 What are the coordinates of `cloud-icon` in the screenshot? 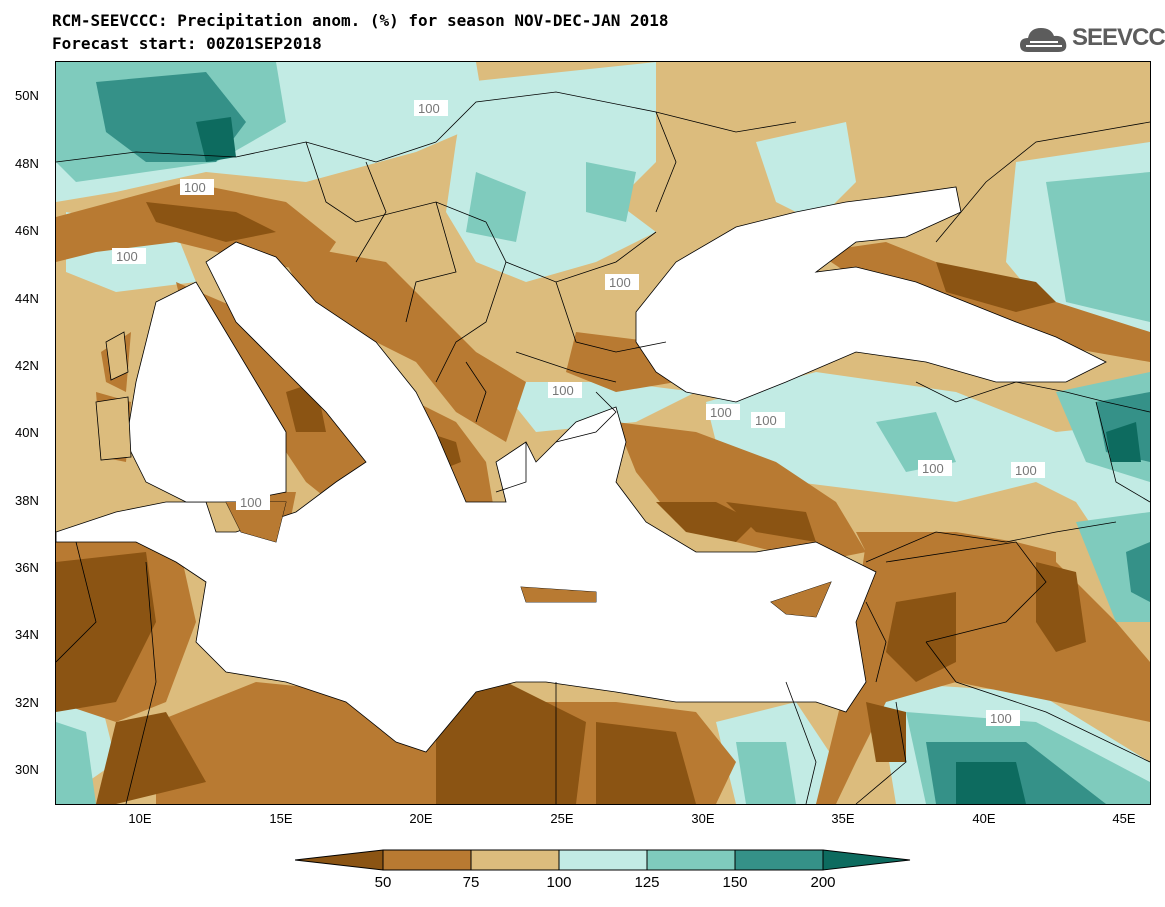 It's located at (1043, 40).